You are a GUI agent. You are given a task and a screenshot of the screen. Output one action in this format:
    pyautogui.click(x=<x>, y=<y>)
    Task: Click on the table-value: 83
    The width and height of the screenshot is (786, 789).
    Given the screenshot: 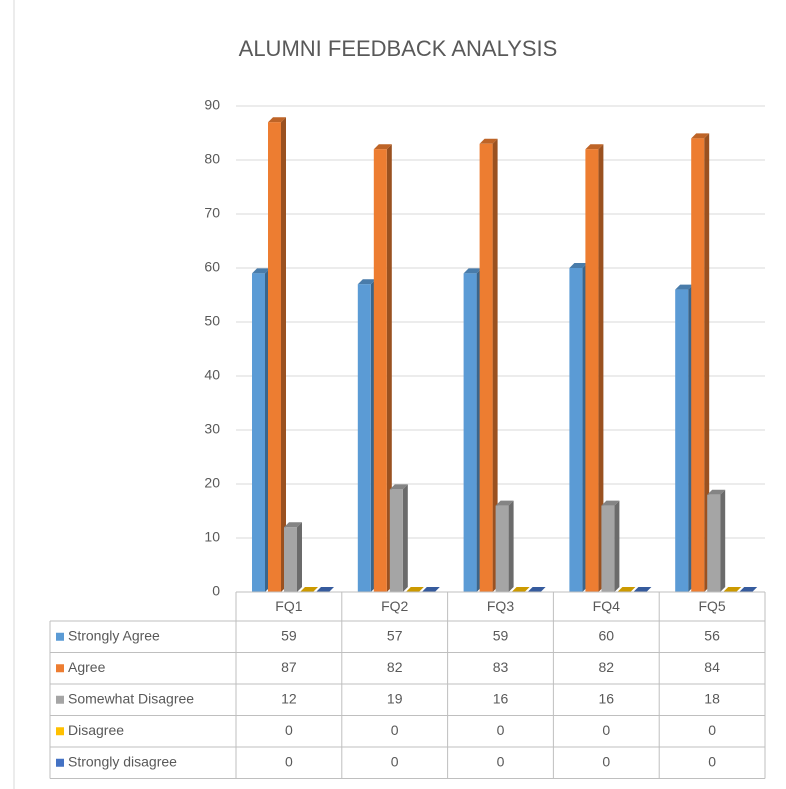 What is the action you would take?
    pyautogui.click(x=501, y=667)
    